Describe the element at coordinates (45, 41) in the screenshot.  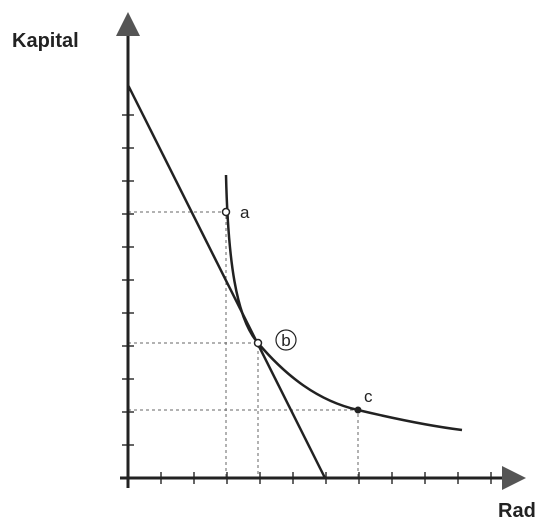
I see `y-axis-label: Kapital` at that location.